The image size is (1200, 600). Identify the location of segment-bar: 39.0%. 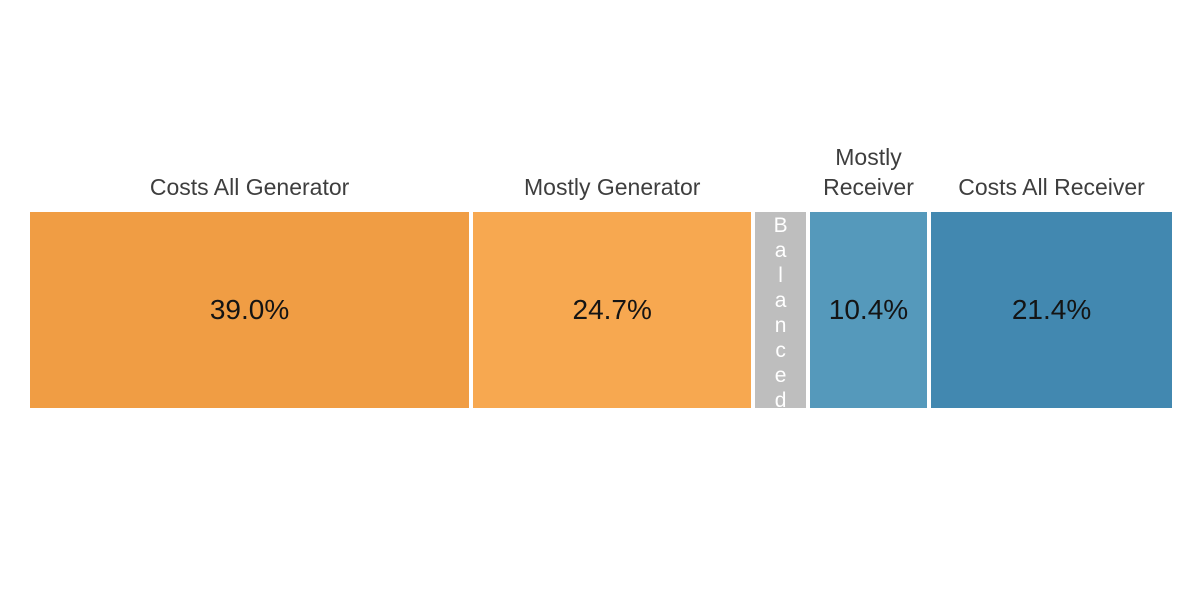
(250, 310).